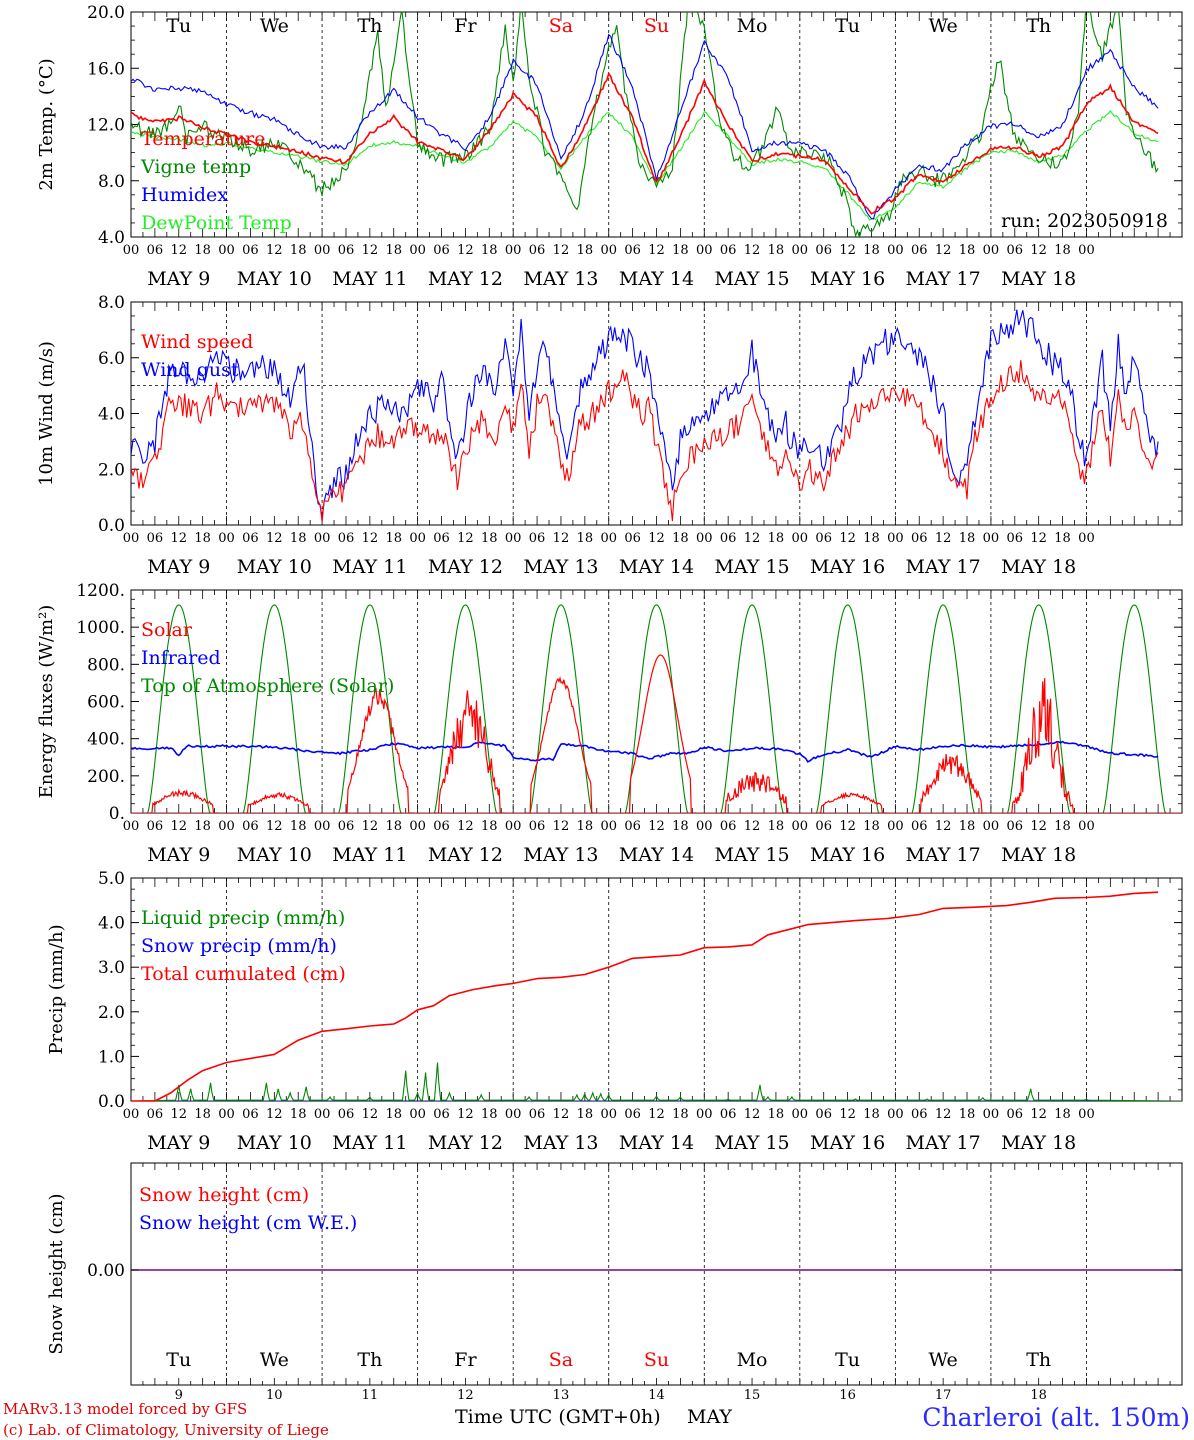  Describe the element at coordinates (111, 303) in the screenshot. I see `y-tick-label: 8.0` at that location.